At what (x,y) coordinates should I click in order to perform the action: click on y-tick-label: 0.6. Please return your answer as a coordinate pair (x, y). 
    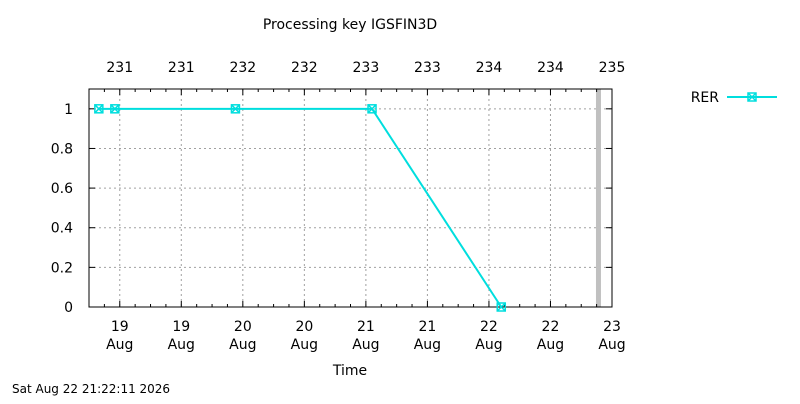
    Looking at the image, I should click on (62, 189).